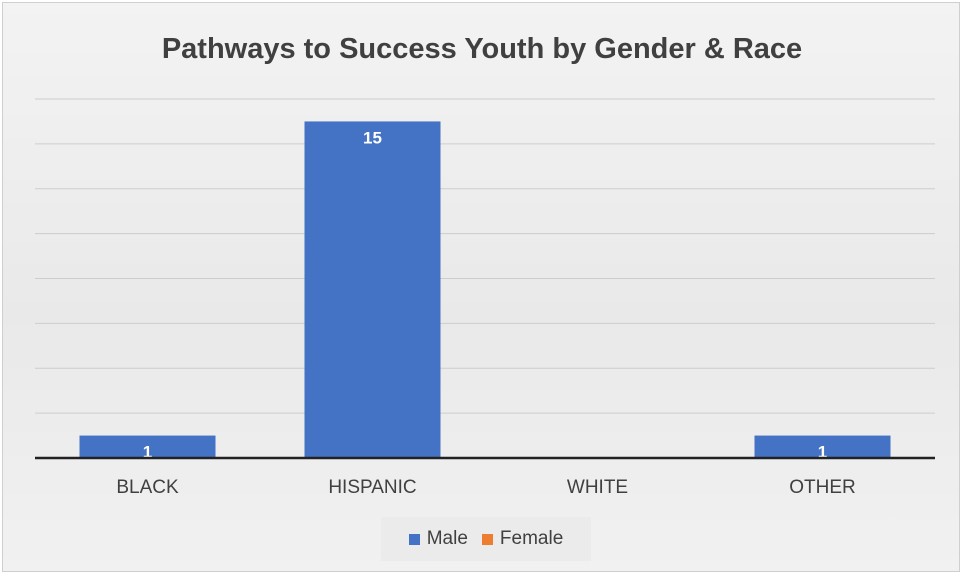 This screenshot has height=576, width=964. Describe the element at coordinates (372, 487) in the screenshot. I see `x-tick-label: HISPANIC` at that location.